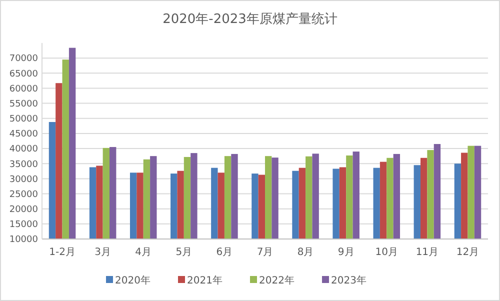 This screenshot has width=500, height=301. What do you see at coordinates (23, 59) in the screenshot?
I see `y-tick-label: 70000` at bounding box center [23, 59].